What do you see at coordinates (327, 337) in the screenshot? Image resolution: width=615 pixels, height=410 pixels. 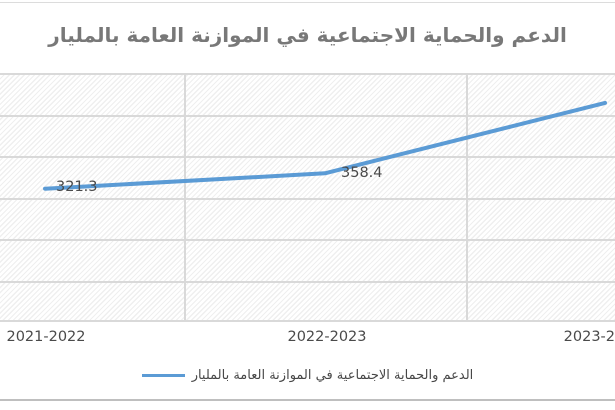 I see `x-axis-tick-2022-2023: 2022-2023` at bounding box center [327, 337].